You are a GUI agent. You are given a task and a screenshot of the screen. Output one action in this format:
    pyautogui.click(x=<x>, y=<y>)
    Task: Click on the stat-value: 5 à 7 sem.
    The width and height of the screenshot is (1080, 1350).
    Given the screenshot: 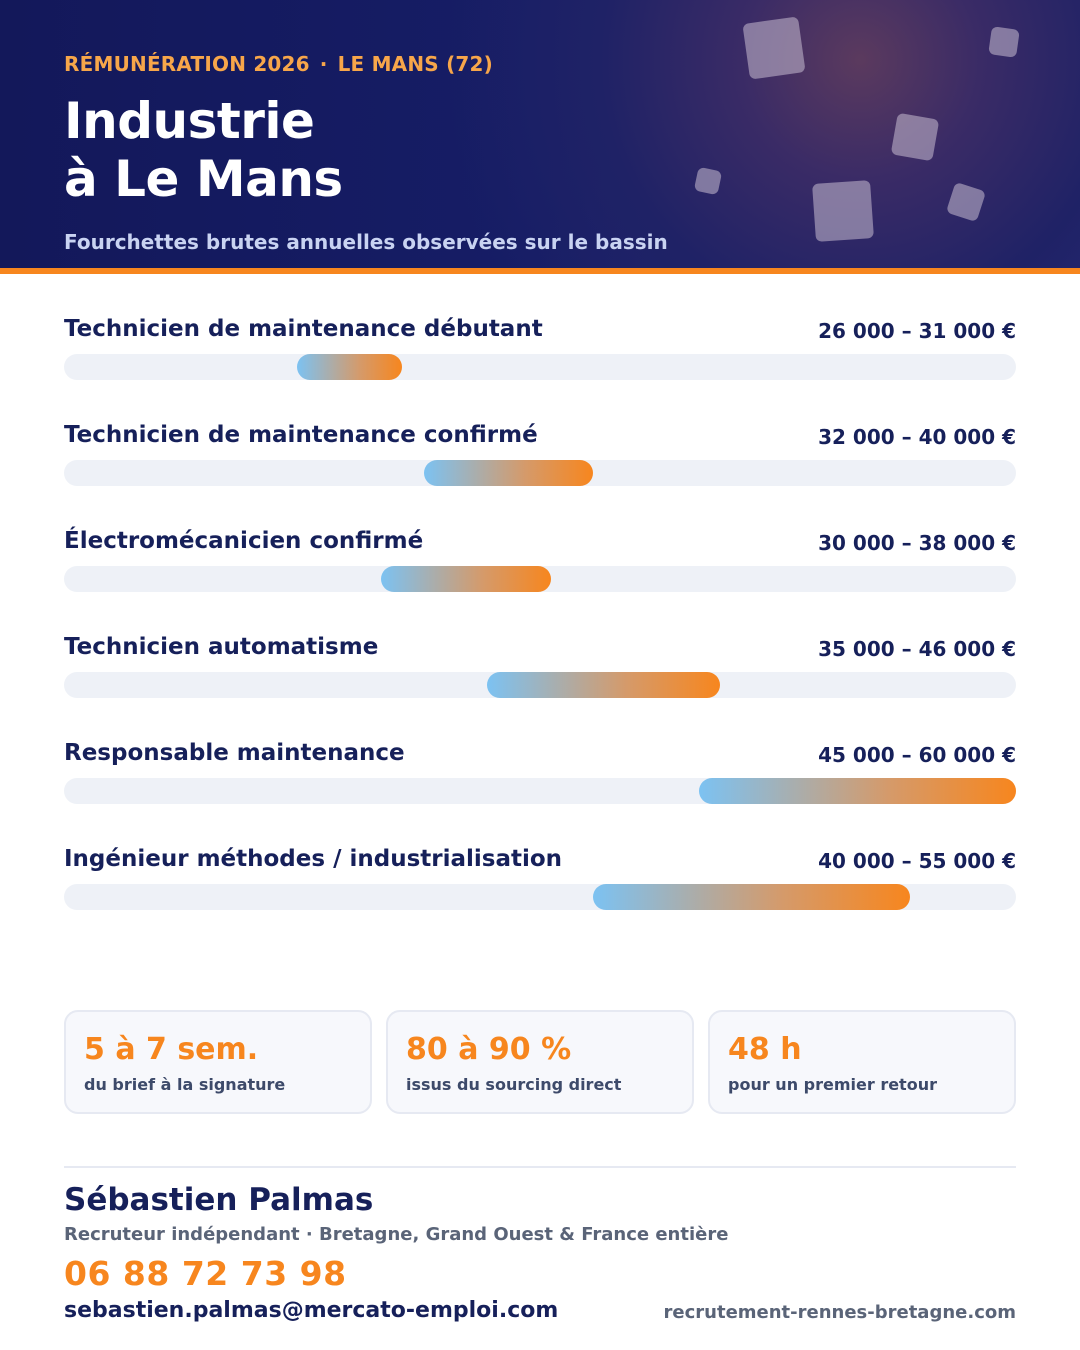 What is the action you would take?
    pyautogui.click(x=171, y=1049)
    